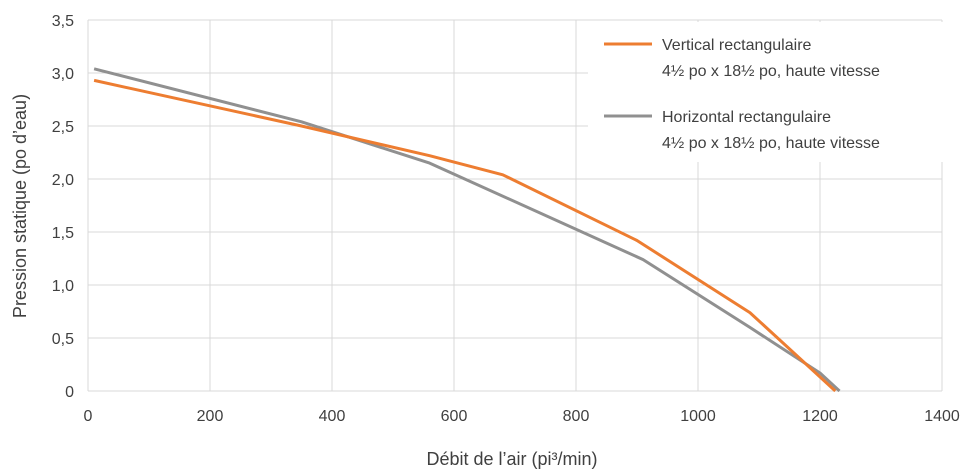 This screenshot has height=471, width=974. I want to click on legend-label-vertical: Vertical rectangulaire, so click(737, 45).